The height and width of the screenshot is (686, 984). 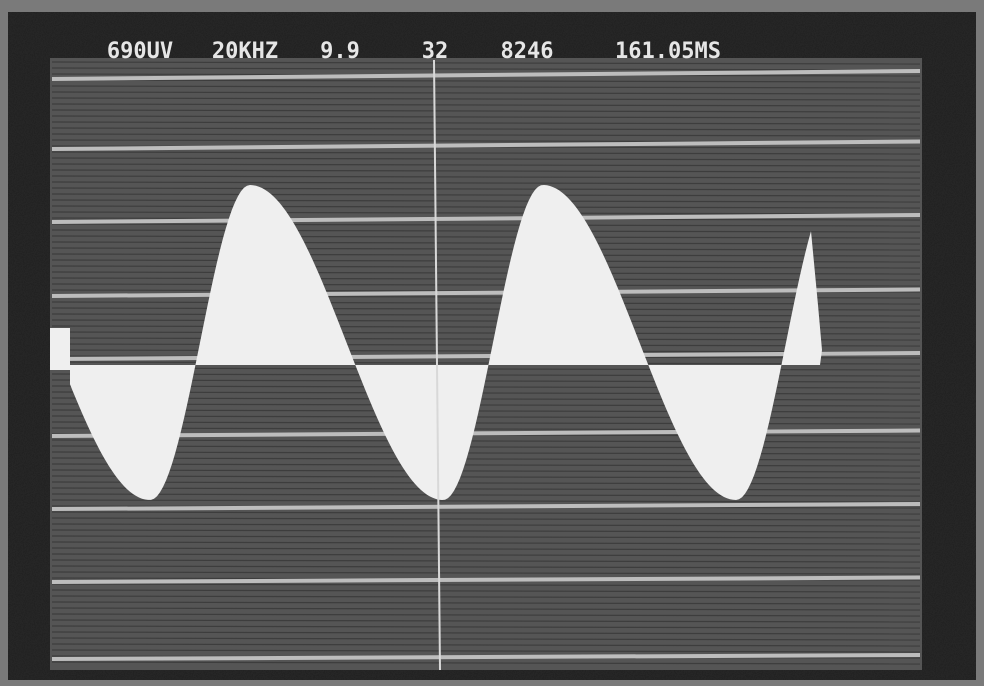 I want to click on center-line, so click(x=437, y=365).